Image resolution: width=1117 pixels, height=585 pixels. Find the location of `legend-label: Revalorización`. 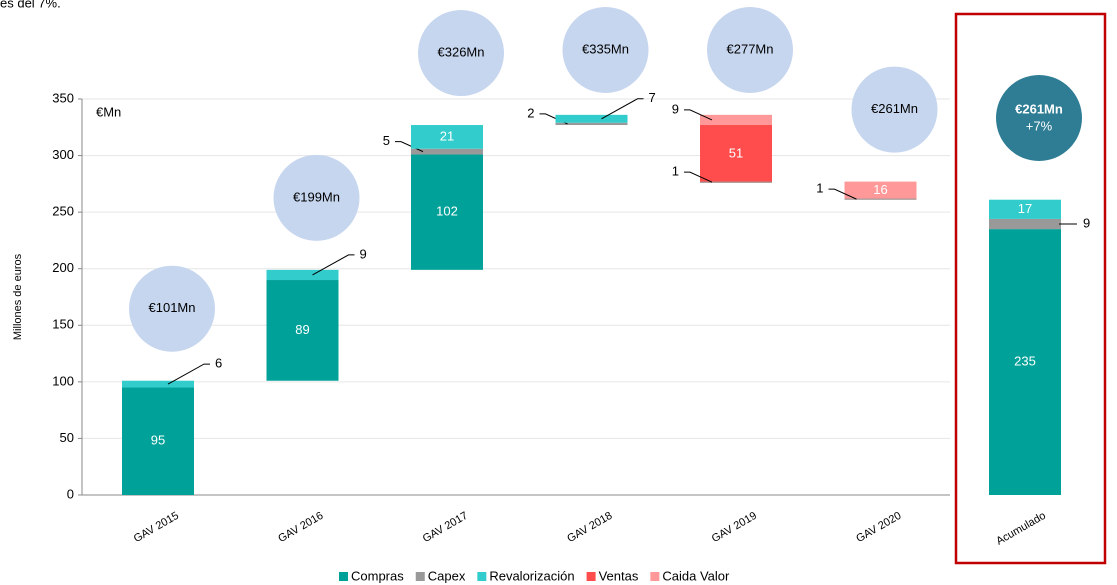

legend-label: Revalorización is located at coordinates (531, 575).